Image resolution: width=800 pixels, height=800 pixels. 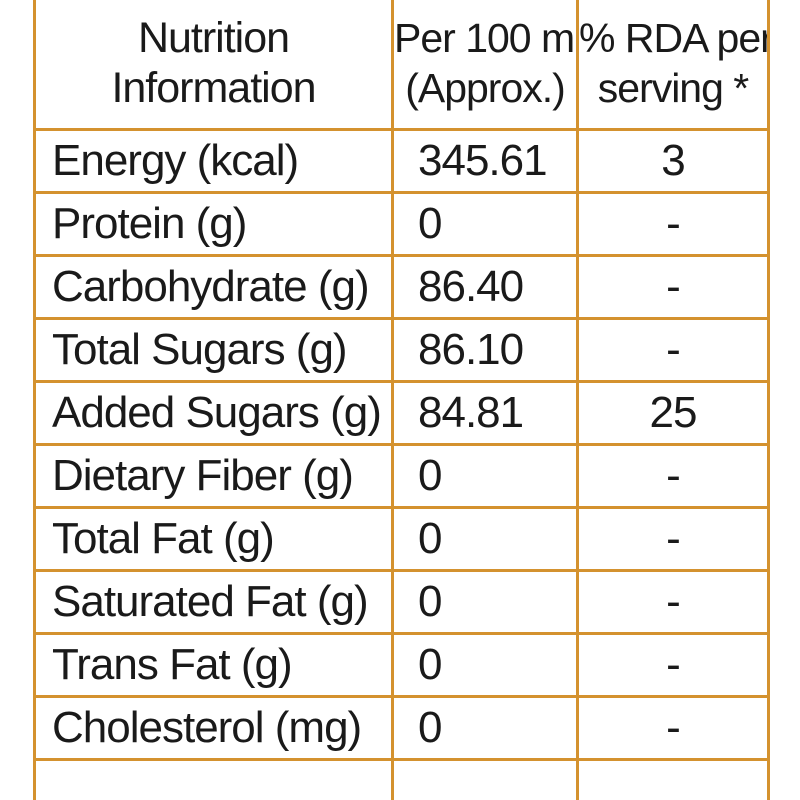 I want to click on nutrient-name: Added Sugars (g), so click(x=213, y=413).